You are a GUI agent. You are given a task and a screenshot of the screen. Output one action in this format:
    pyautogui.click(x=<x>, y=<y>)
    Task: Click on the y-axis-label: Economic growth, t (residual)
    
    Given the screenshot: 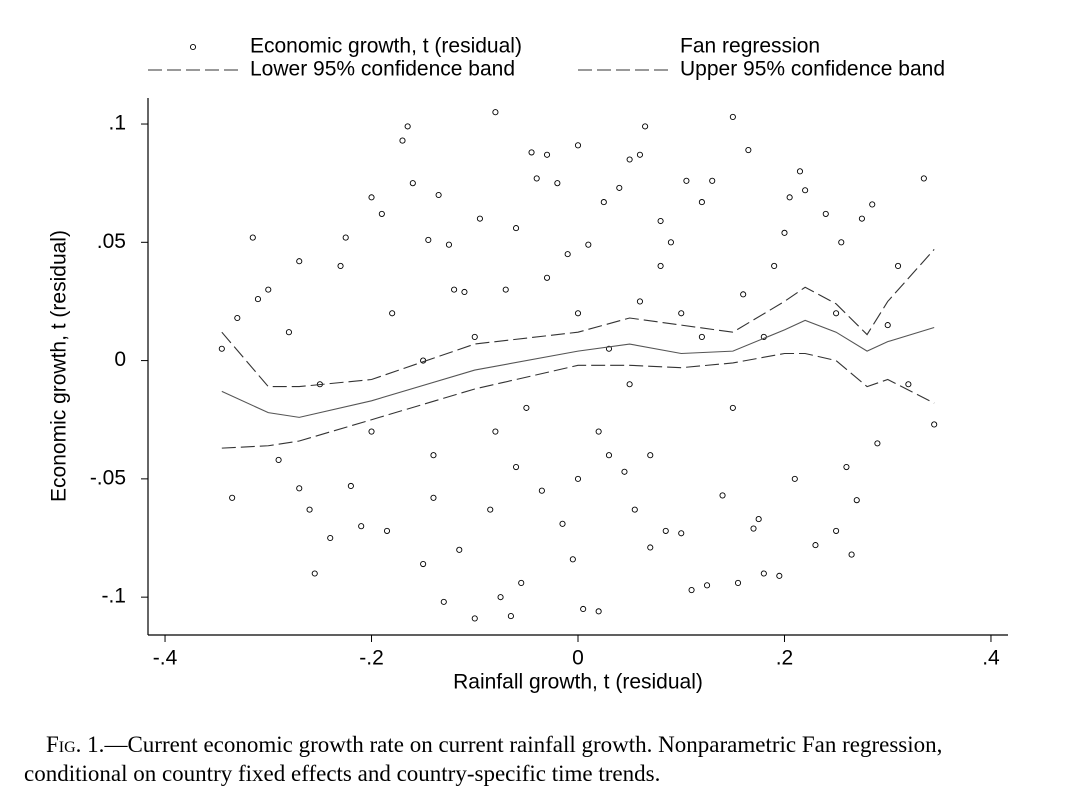 What is the action you would take?
    pyautogui.click(x=59, y=366)
    